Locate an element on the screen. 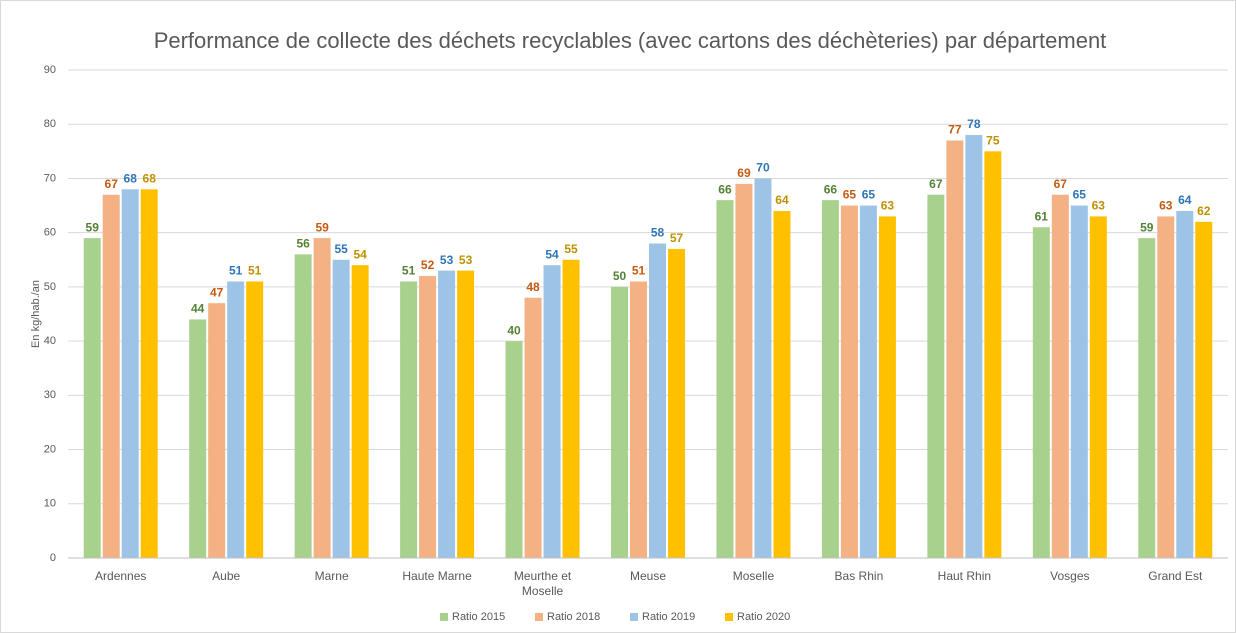 The image size is (1236, 633). data-label: 64 is located at coordinates (782, 200).